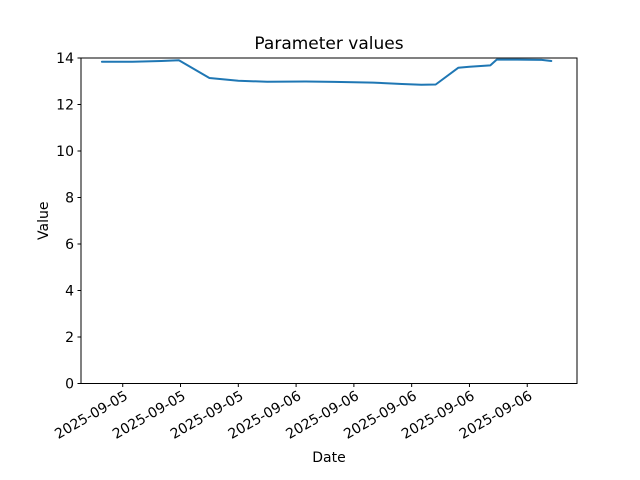 This screenshot has width=640, height=480. I want to click on data-line-series, so click(326, 72).